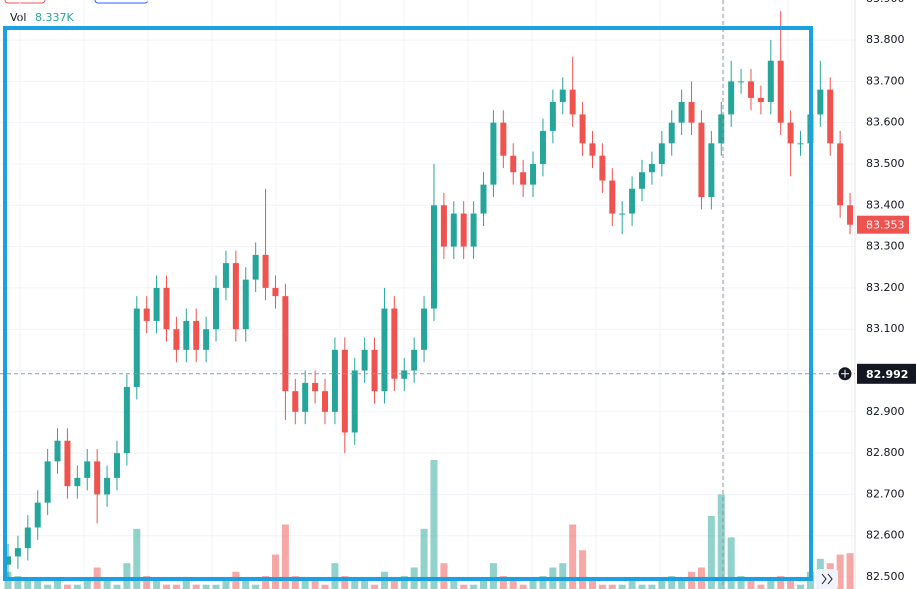 The height and width of the screenshot is (589, 916). I want to click on y-tick-label: 83.300, so click(885, 246).